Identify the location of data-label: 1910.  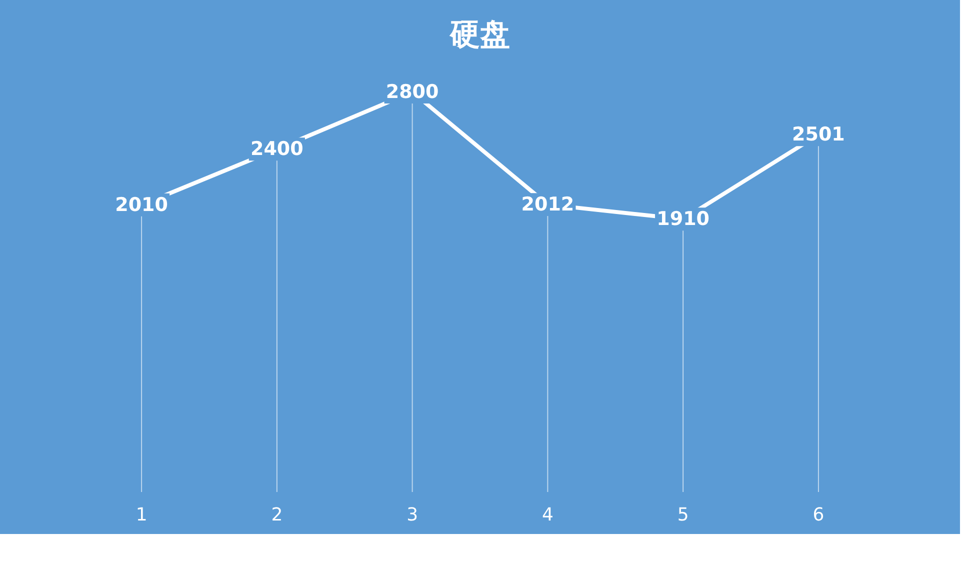
(683, 219).